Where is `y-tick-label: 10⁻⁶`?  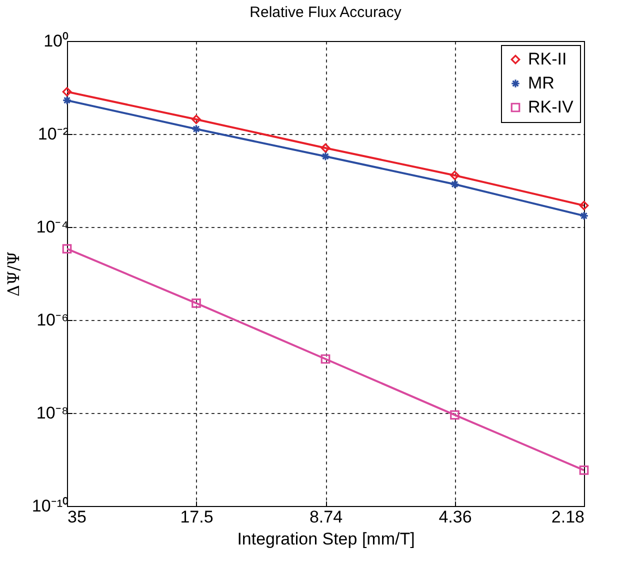 y-tick-label: 10⁻⁶ is located at coordinates (52, 320).